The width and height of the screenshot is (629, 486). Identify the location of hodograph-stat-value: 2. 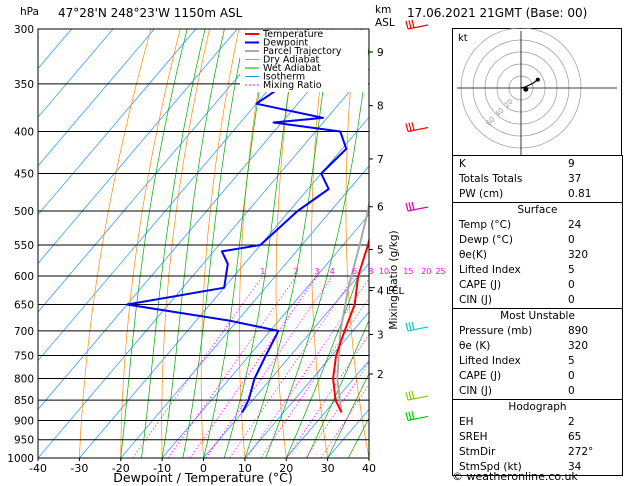
(571, 422).